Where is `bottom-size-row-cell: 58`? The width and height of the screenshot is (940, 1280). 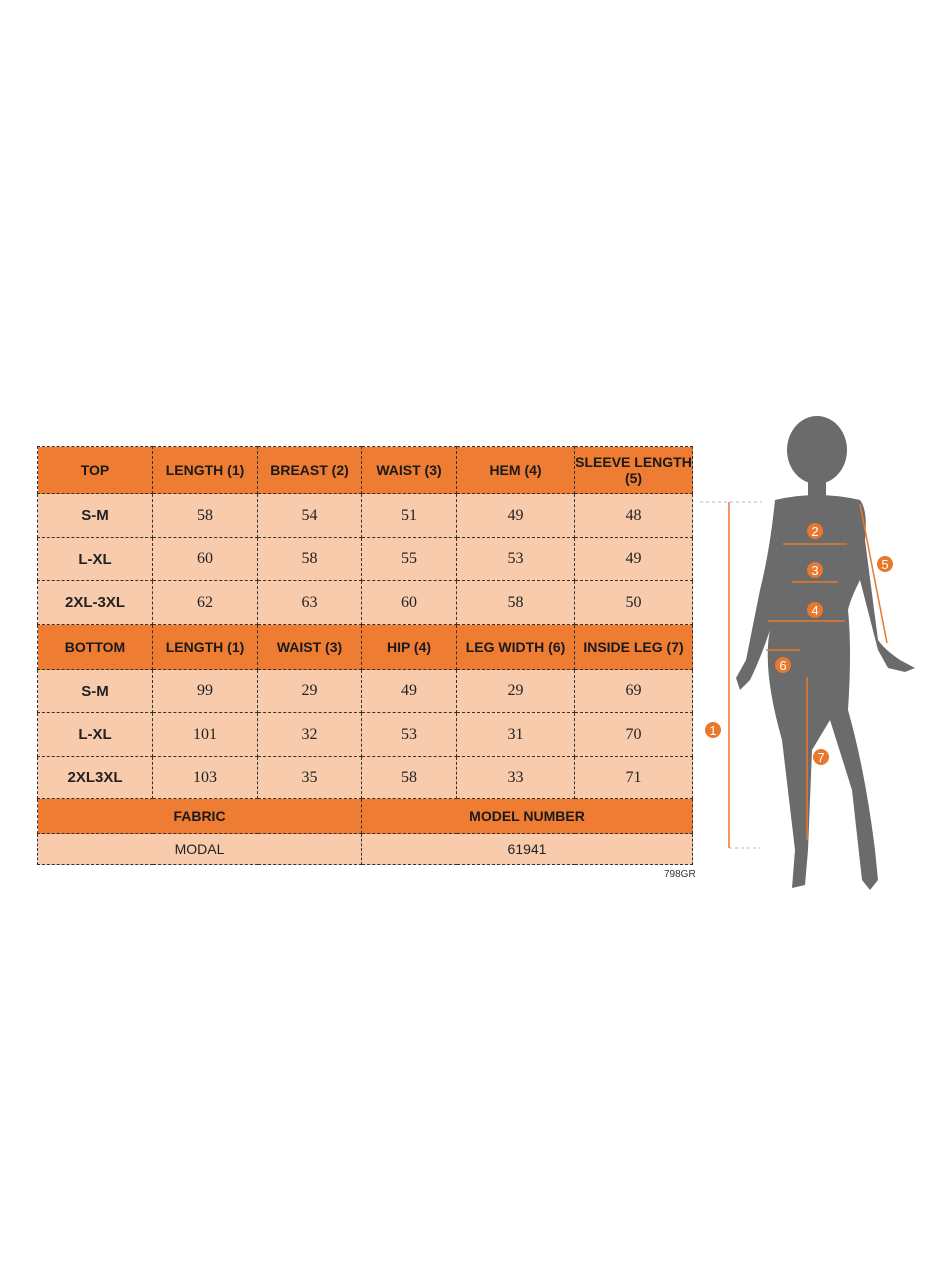
bottom-size-row-cell: 58 is located at coordinates (409, 777).